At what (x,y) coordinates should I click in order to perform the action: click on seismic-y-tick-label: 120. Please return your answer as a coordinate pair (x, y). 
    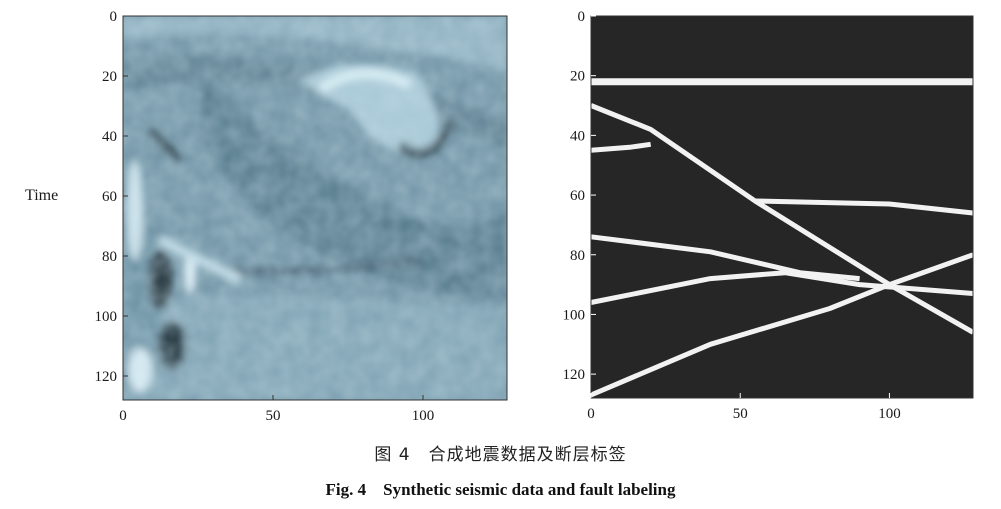
    Looking at the image, I should click on (106, 377).